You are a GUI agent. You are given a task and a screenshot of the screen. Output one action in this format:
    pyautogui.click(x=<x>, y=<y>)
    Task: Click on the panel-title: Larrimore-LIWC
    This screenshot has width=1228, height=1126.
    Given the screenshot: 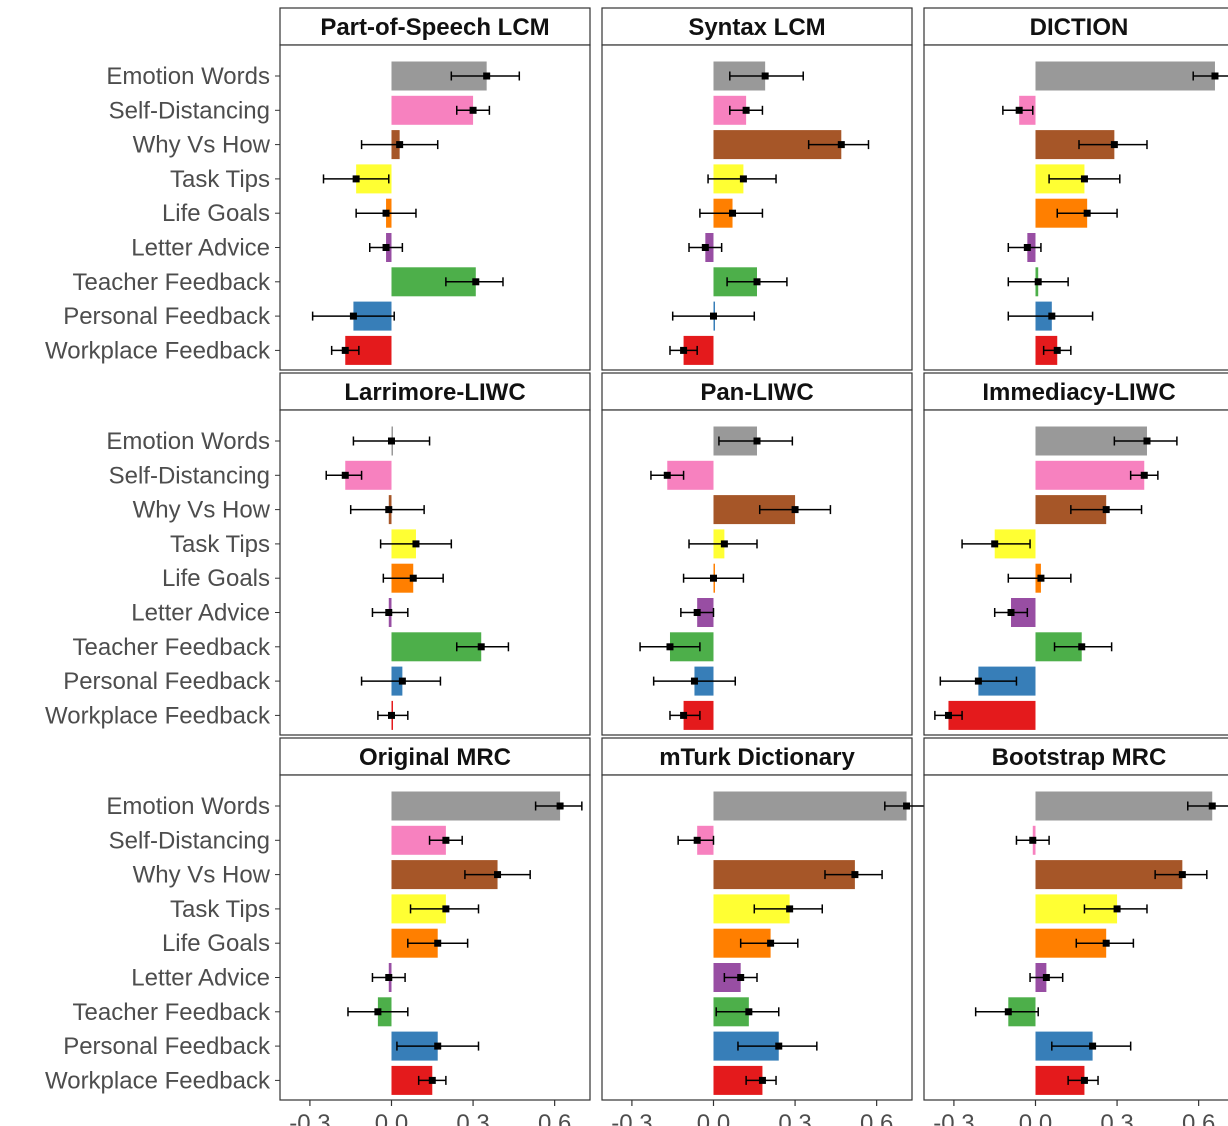 What is the action you would take?
    pyautogui.click(x=434, y=392)
    